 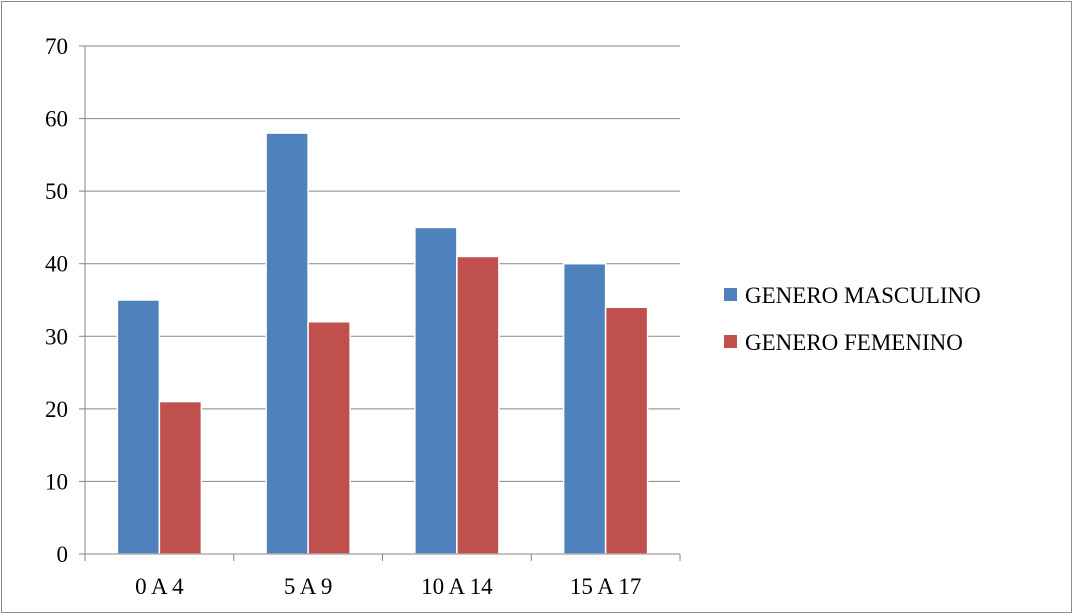 What do you see at coordinates (730, 294) in the screenshot?
I see `legend-swatch-masculino` at bounding box center [730, 294].